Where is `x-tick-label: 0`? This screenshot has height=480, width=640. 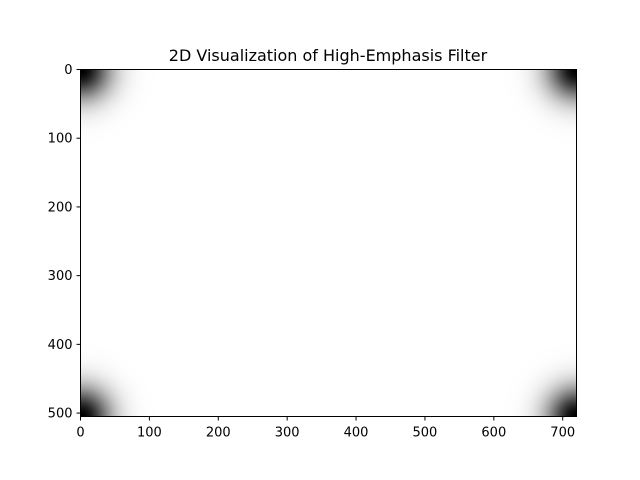
x-tick-label: 0 is located at coordinates (80, 433).